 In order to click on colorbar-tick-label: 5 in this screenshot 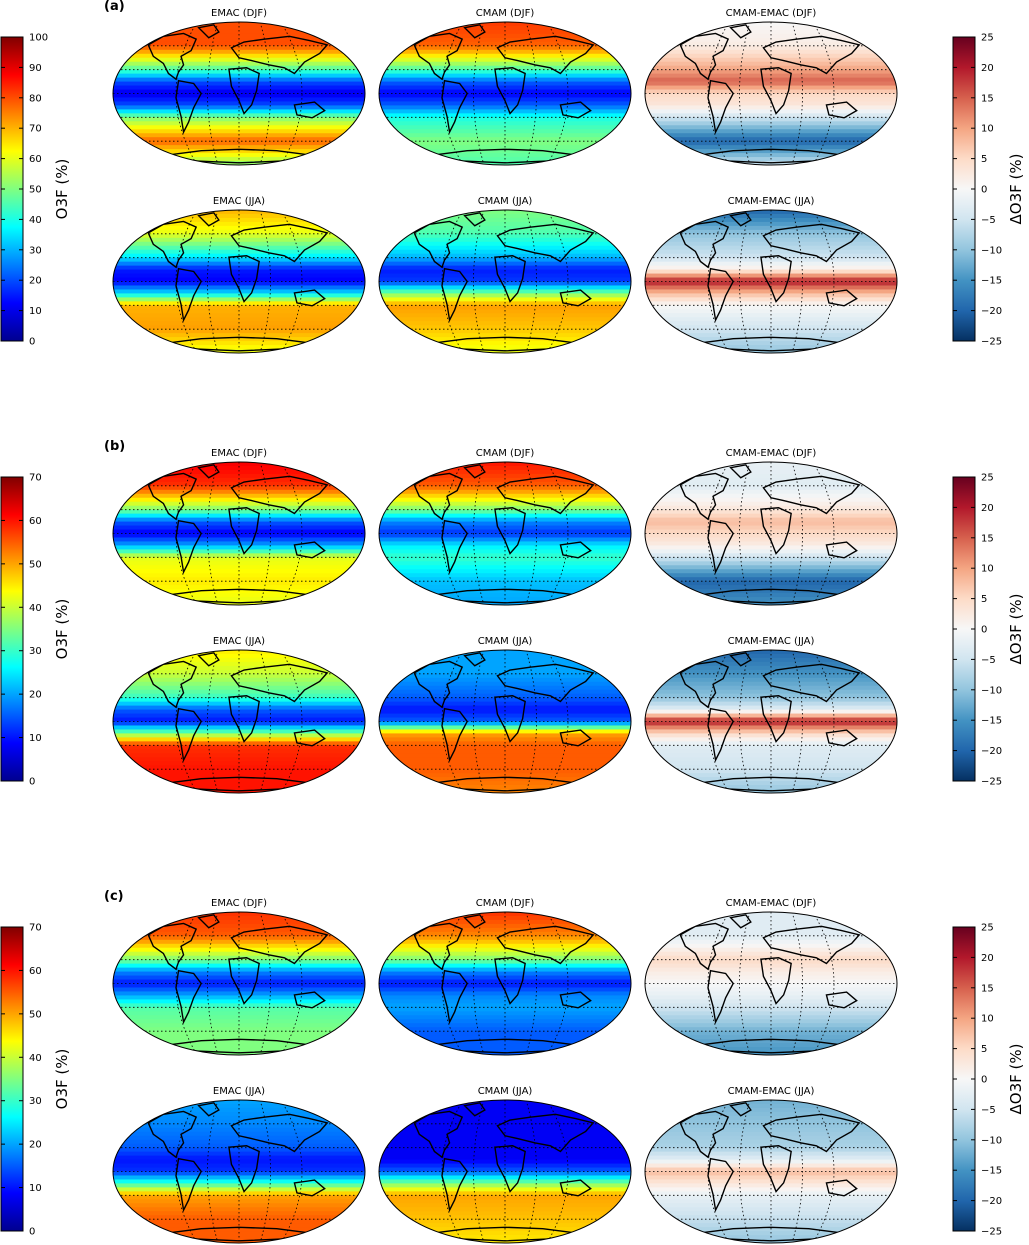, I will do `click(984, 159)`.